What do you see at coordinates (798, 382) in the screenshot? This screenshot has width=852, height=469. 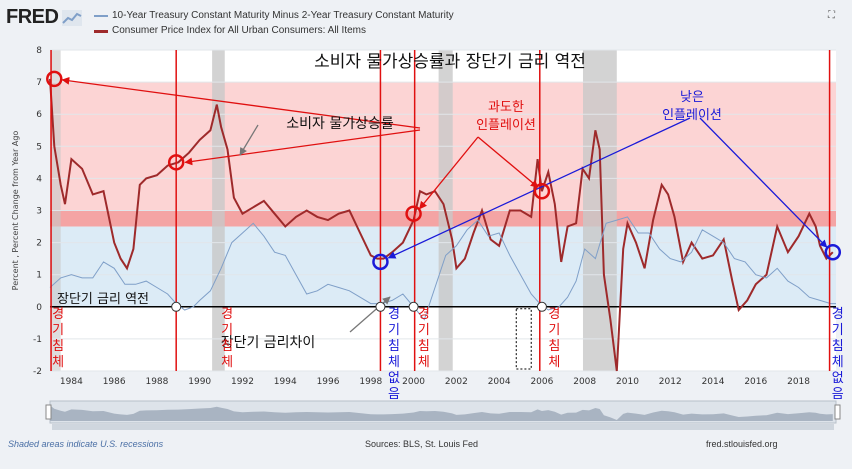 I see `x-tick-label: 2018` at bounding box center [798, 382].